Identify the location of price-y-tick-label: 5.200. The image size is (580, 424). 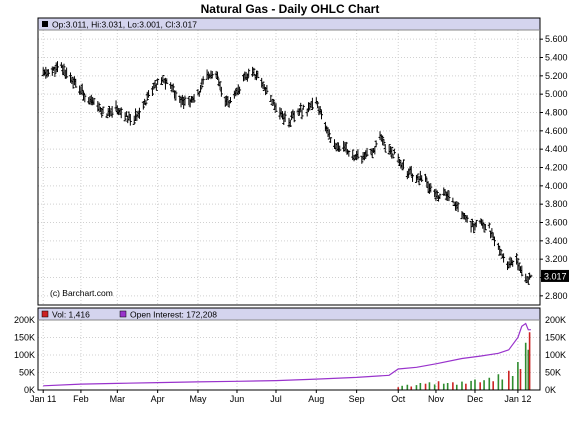
(556, 76).